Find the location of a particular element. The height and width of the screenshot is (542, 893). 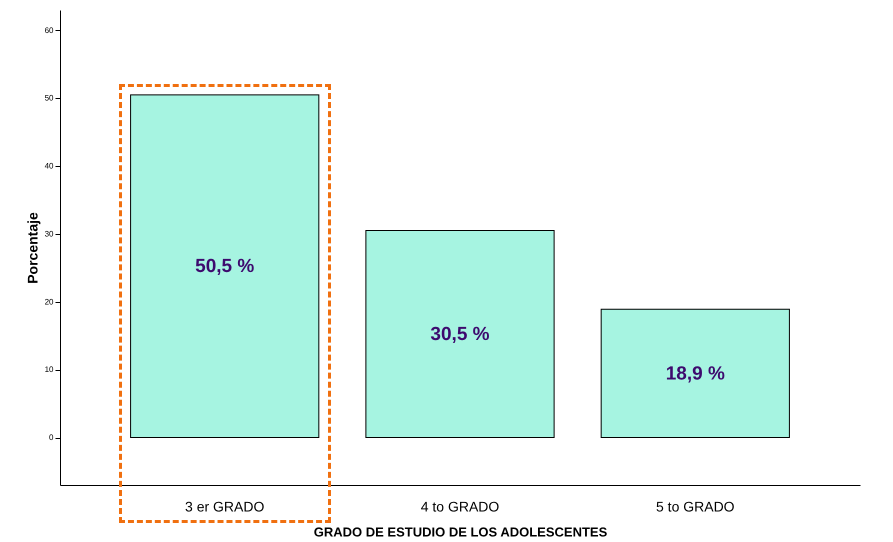

data-label: 18,9 % is located at coordinates (695, 373).